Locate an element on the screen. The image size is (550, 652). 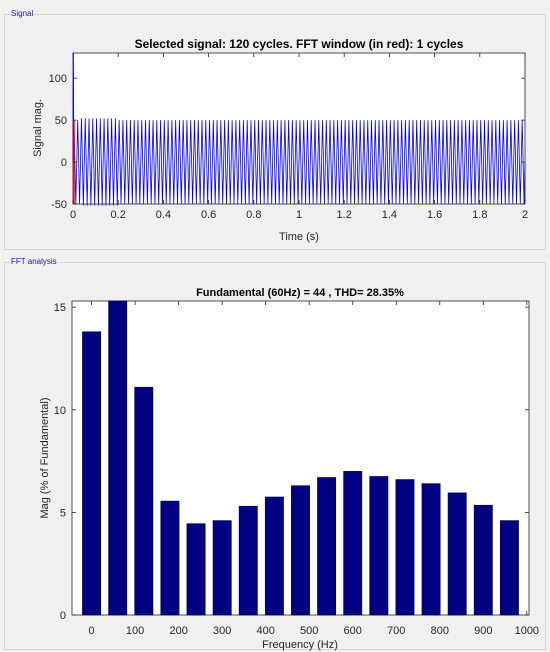
signal-x-tick-label: 1.6 is located at coordinates (434, 215).